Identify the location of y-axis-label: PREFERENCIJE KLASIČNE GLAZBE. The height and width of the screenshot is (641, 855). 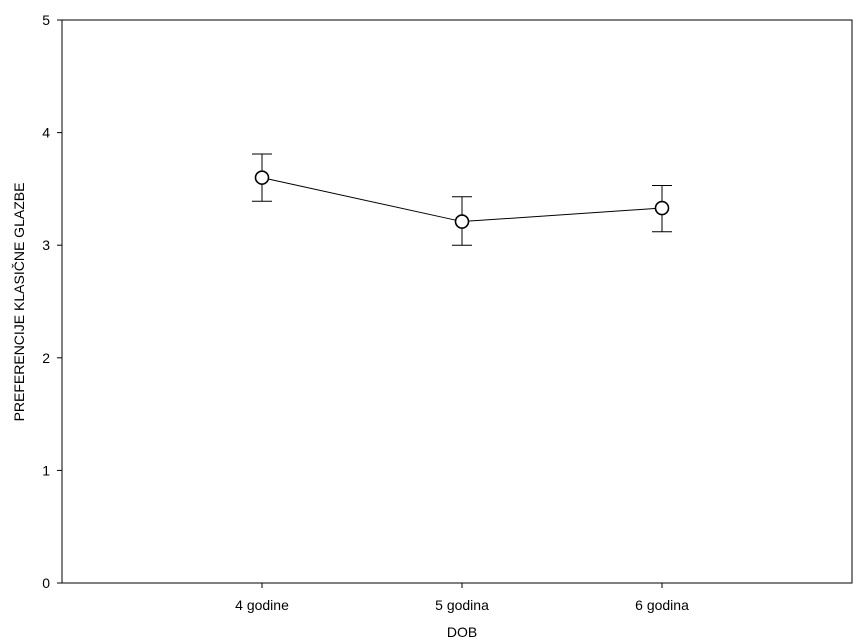
(19, 302).